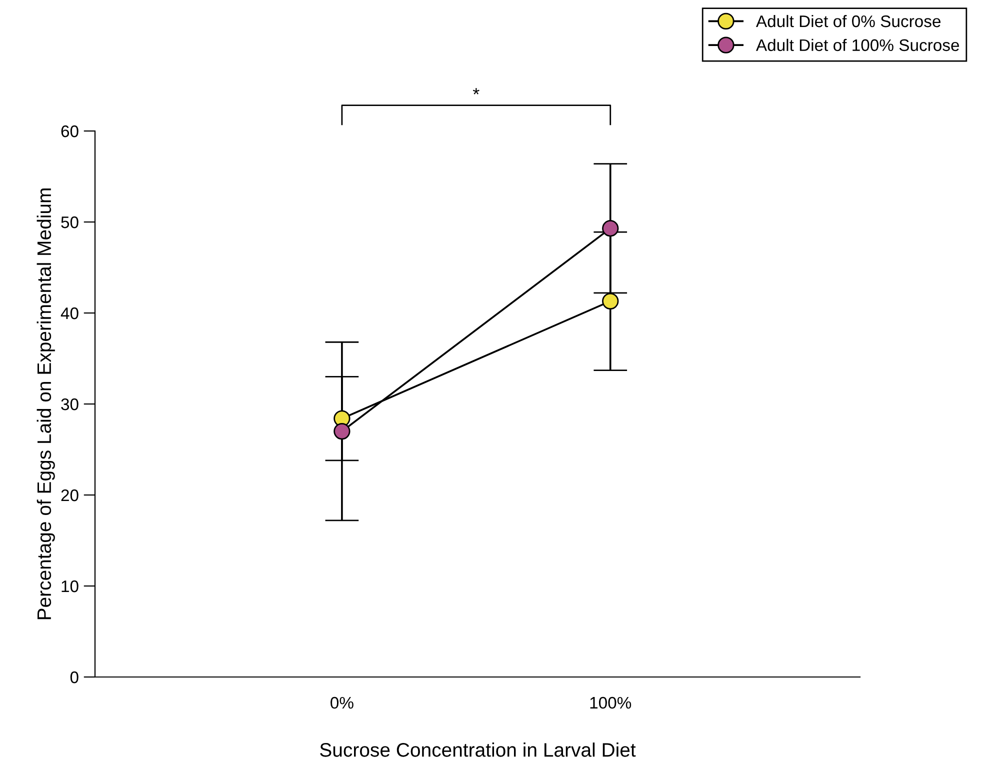 The width and height of the screenshot is (981, 762). What do you see at coordinates (611, 702) in the screenshot?
I see `x-tick-label: 100%` at bounding box center [611, 702].